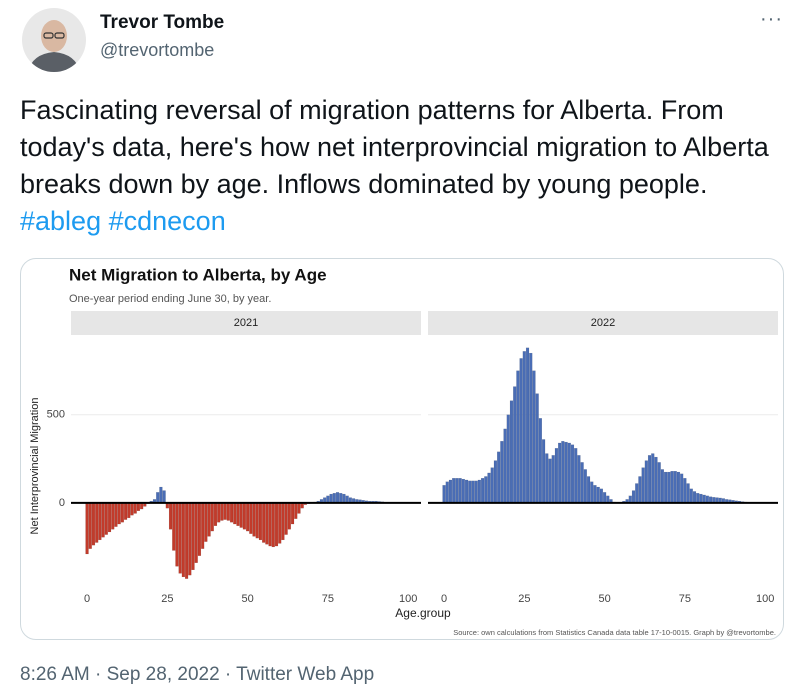  I want to click on facet-label: 2021, so click(246, 323).